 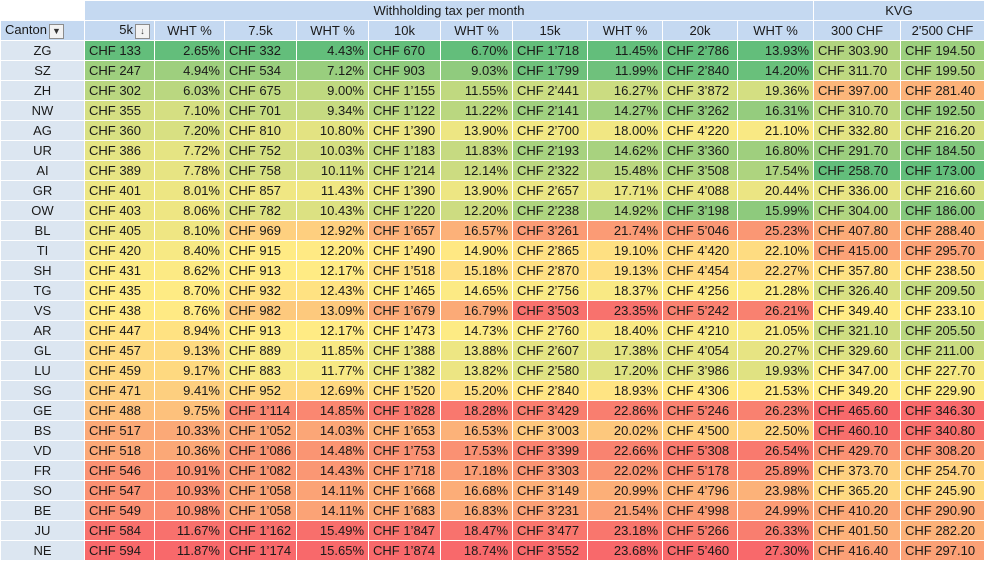 What do you see at coordinates (550, 130) in the screenshot?
I see `amount-cell: CHF 2’700` at bounding box center [550, 130].